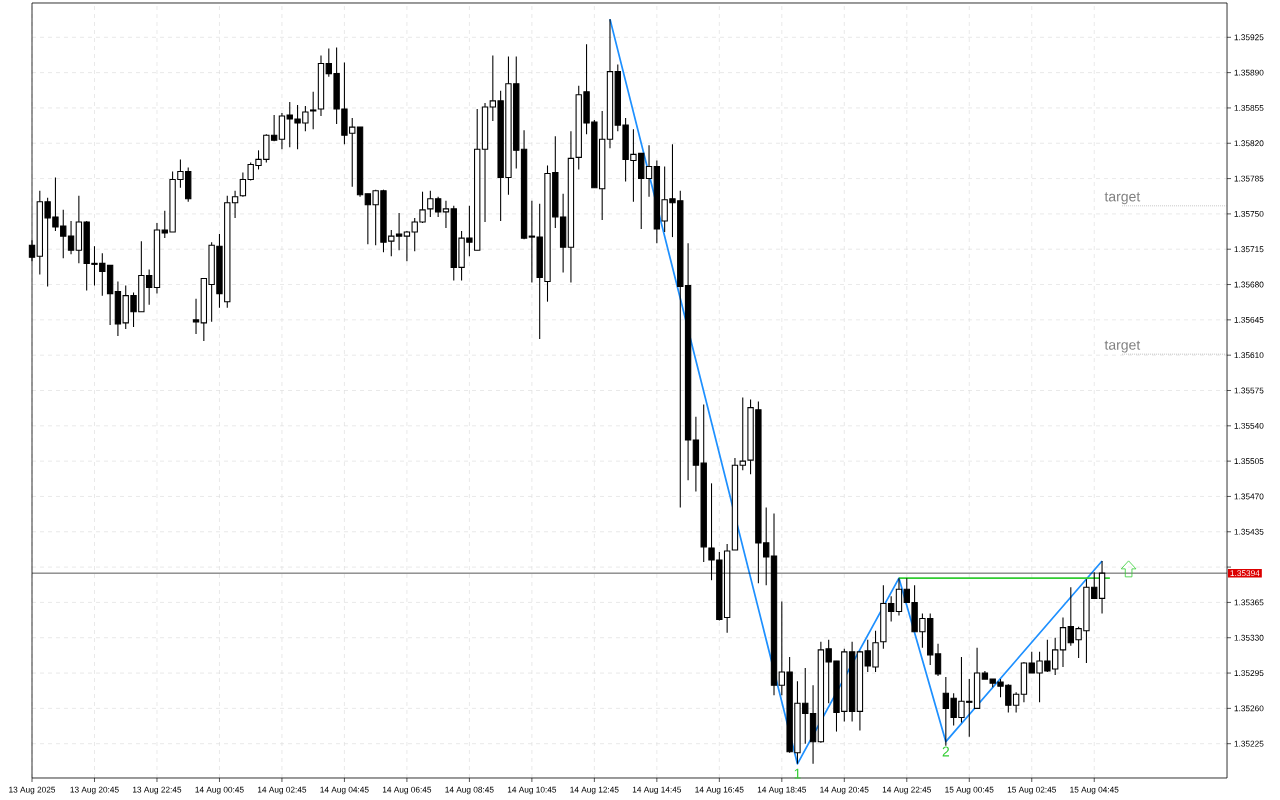 The height and width of the screenshot is (800, 1280). What do you see at coordinates (1249, 178) in the screenshot?
I see `y-tick-label: 1.35785` at bounding box center [1249, 178].